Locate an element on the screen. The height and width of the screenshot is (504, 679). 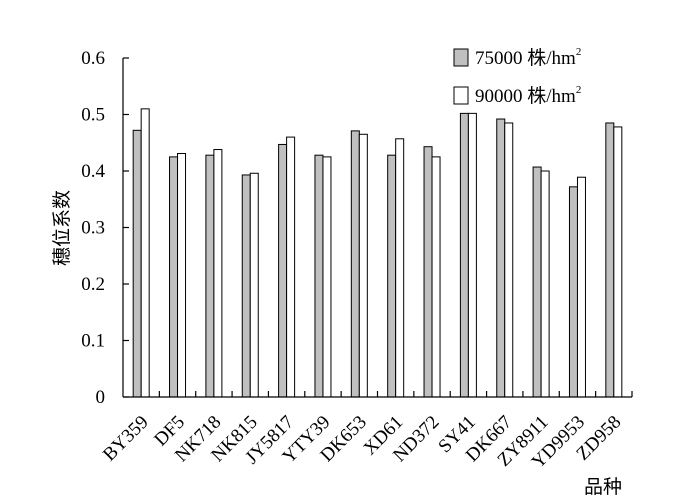
x-axis-title: 品种 is located at coordinates (603, 487).